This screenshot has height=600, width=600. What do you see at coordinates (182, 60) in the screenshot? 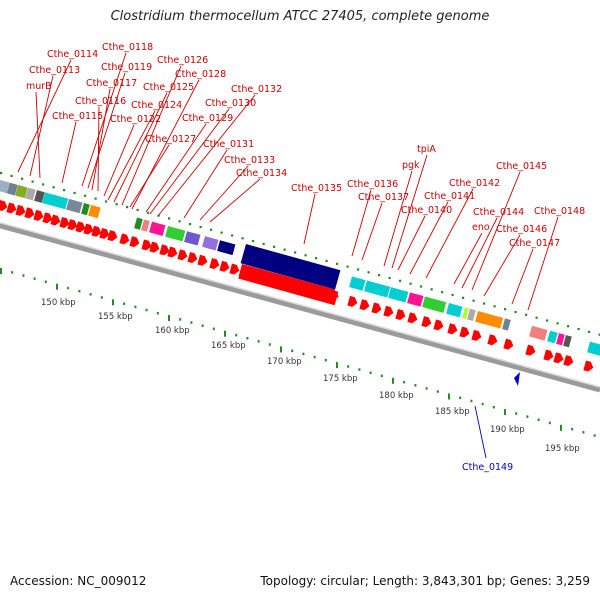
I see `gene-label: Cthe_0126` at bounding box center [182, 60].